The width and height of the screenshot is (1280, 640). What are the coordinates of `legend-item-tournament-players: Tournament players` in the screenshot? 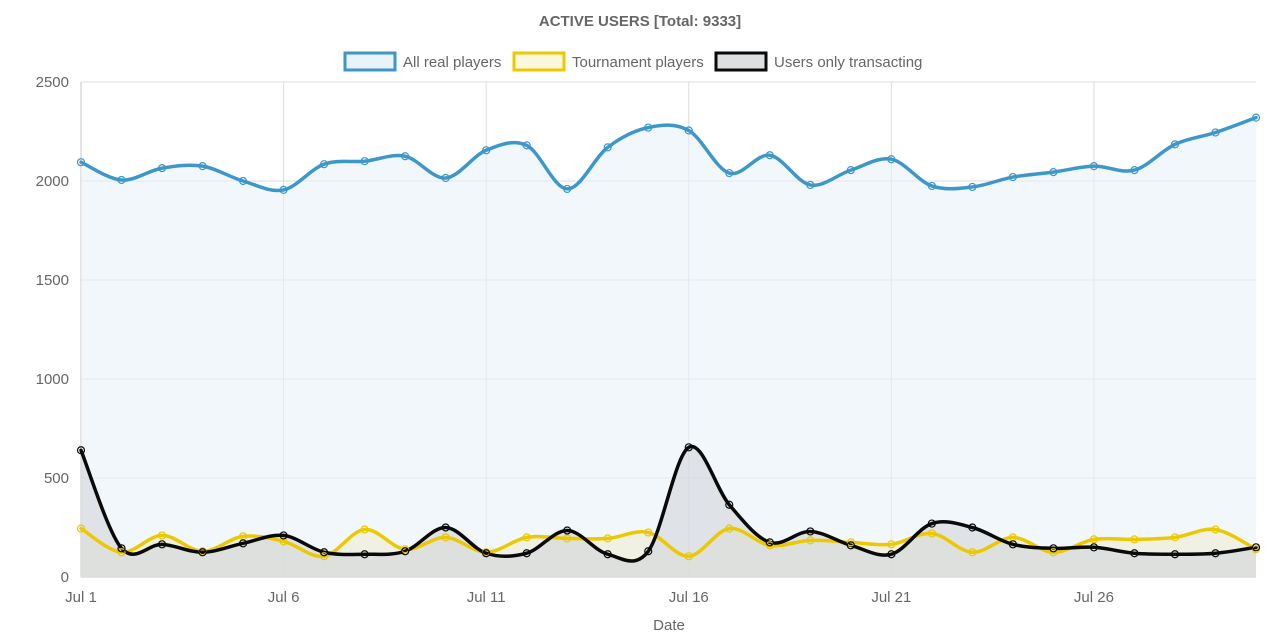 It's located at (608, 61).